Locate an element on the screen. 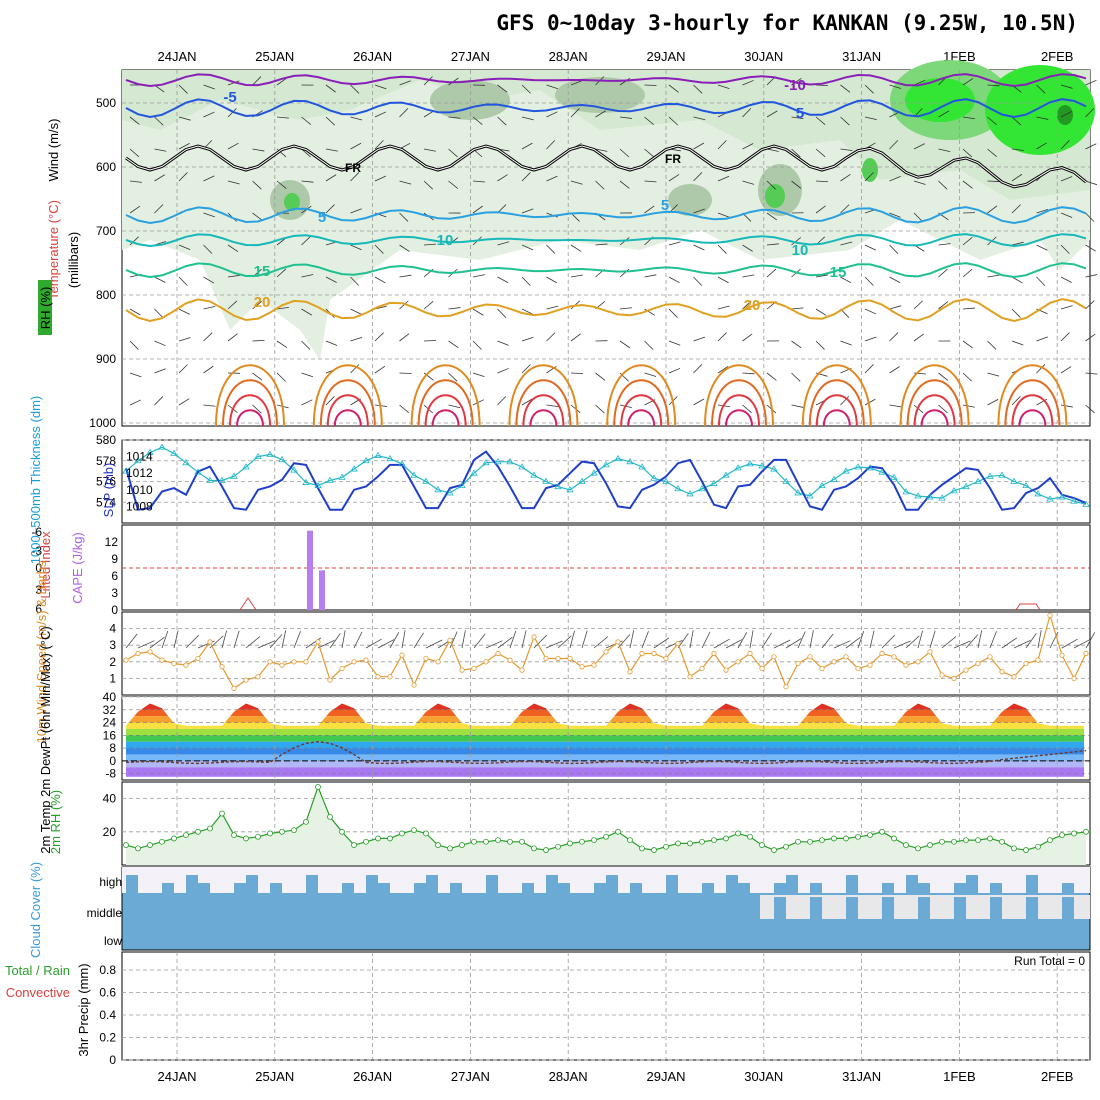 Image resolution: width=1100 pixels, height=1100 pixels. pressure-tick-label: 1000 is located at coordinates (102, 423).